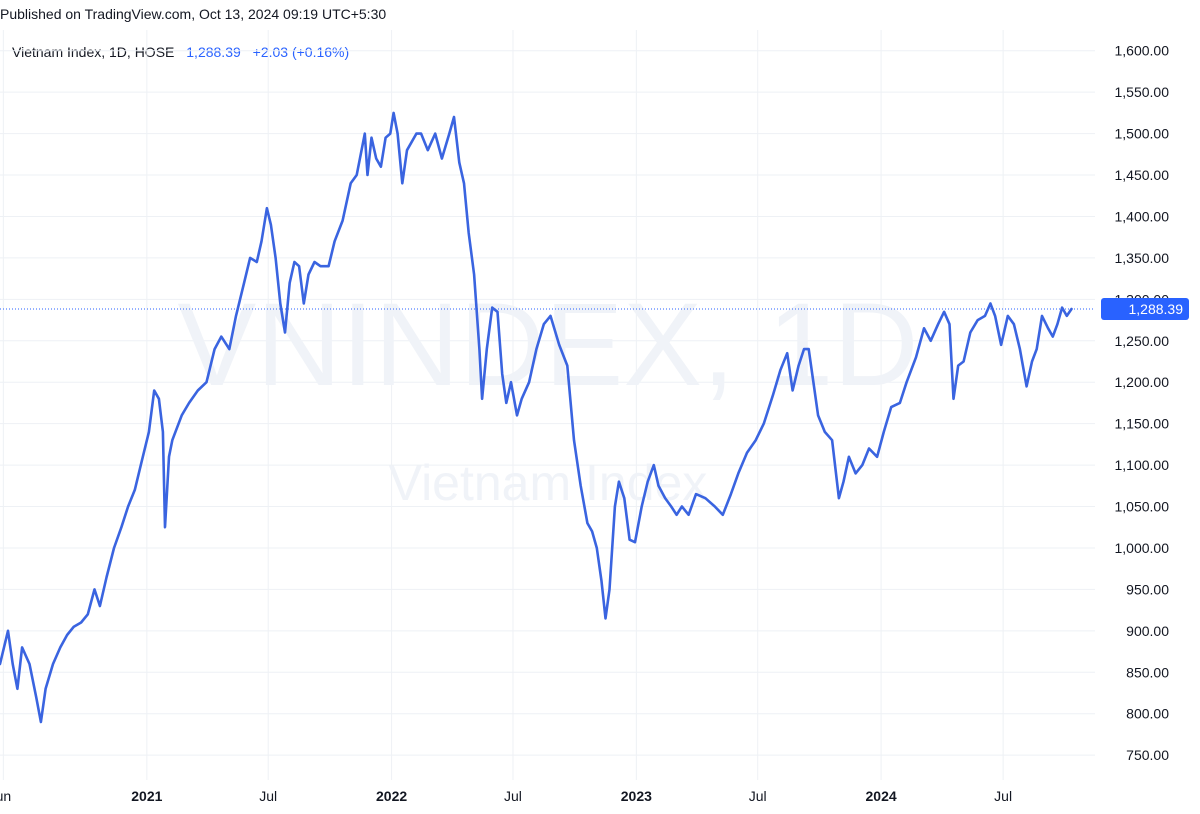 This screenshot has width=1200, height=814. What do you see at coordinates (1142, 424) in the screenshot?
I see `y-tick-label: 1,150.00` at bounding box center [1142, 424].